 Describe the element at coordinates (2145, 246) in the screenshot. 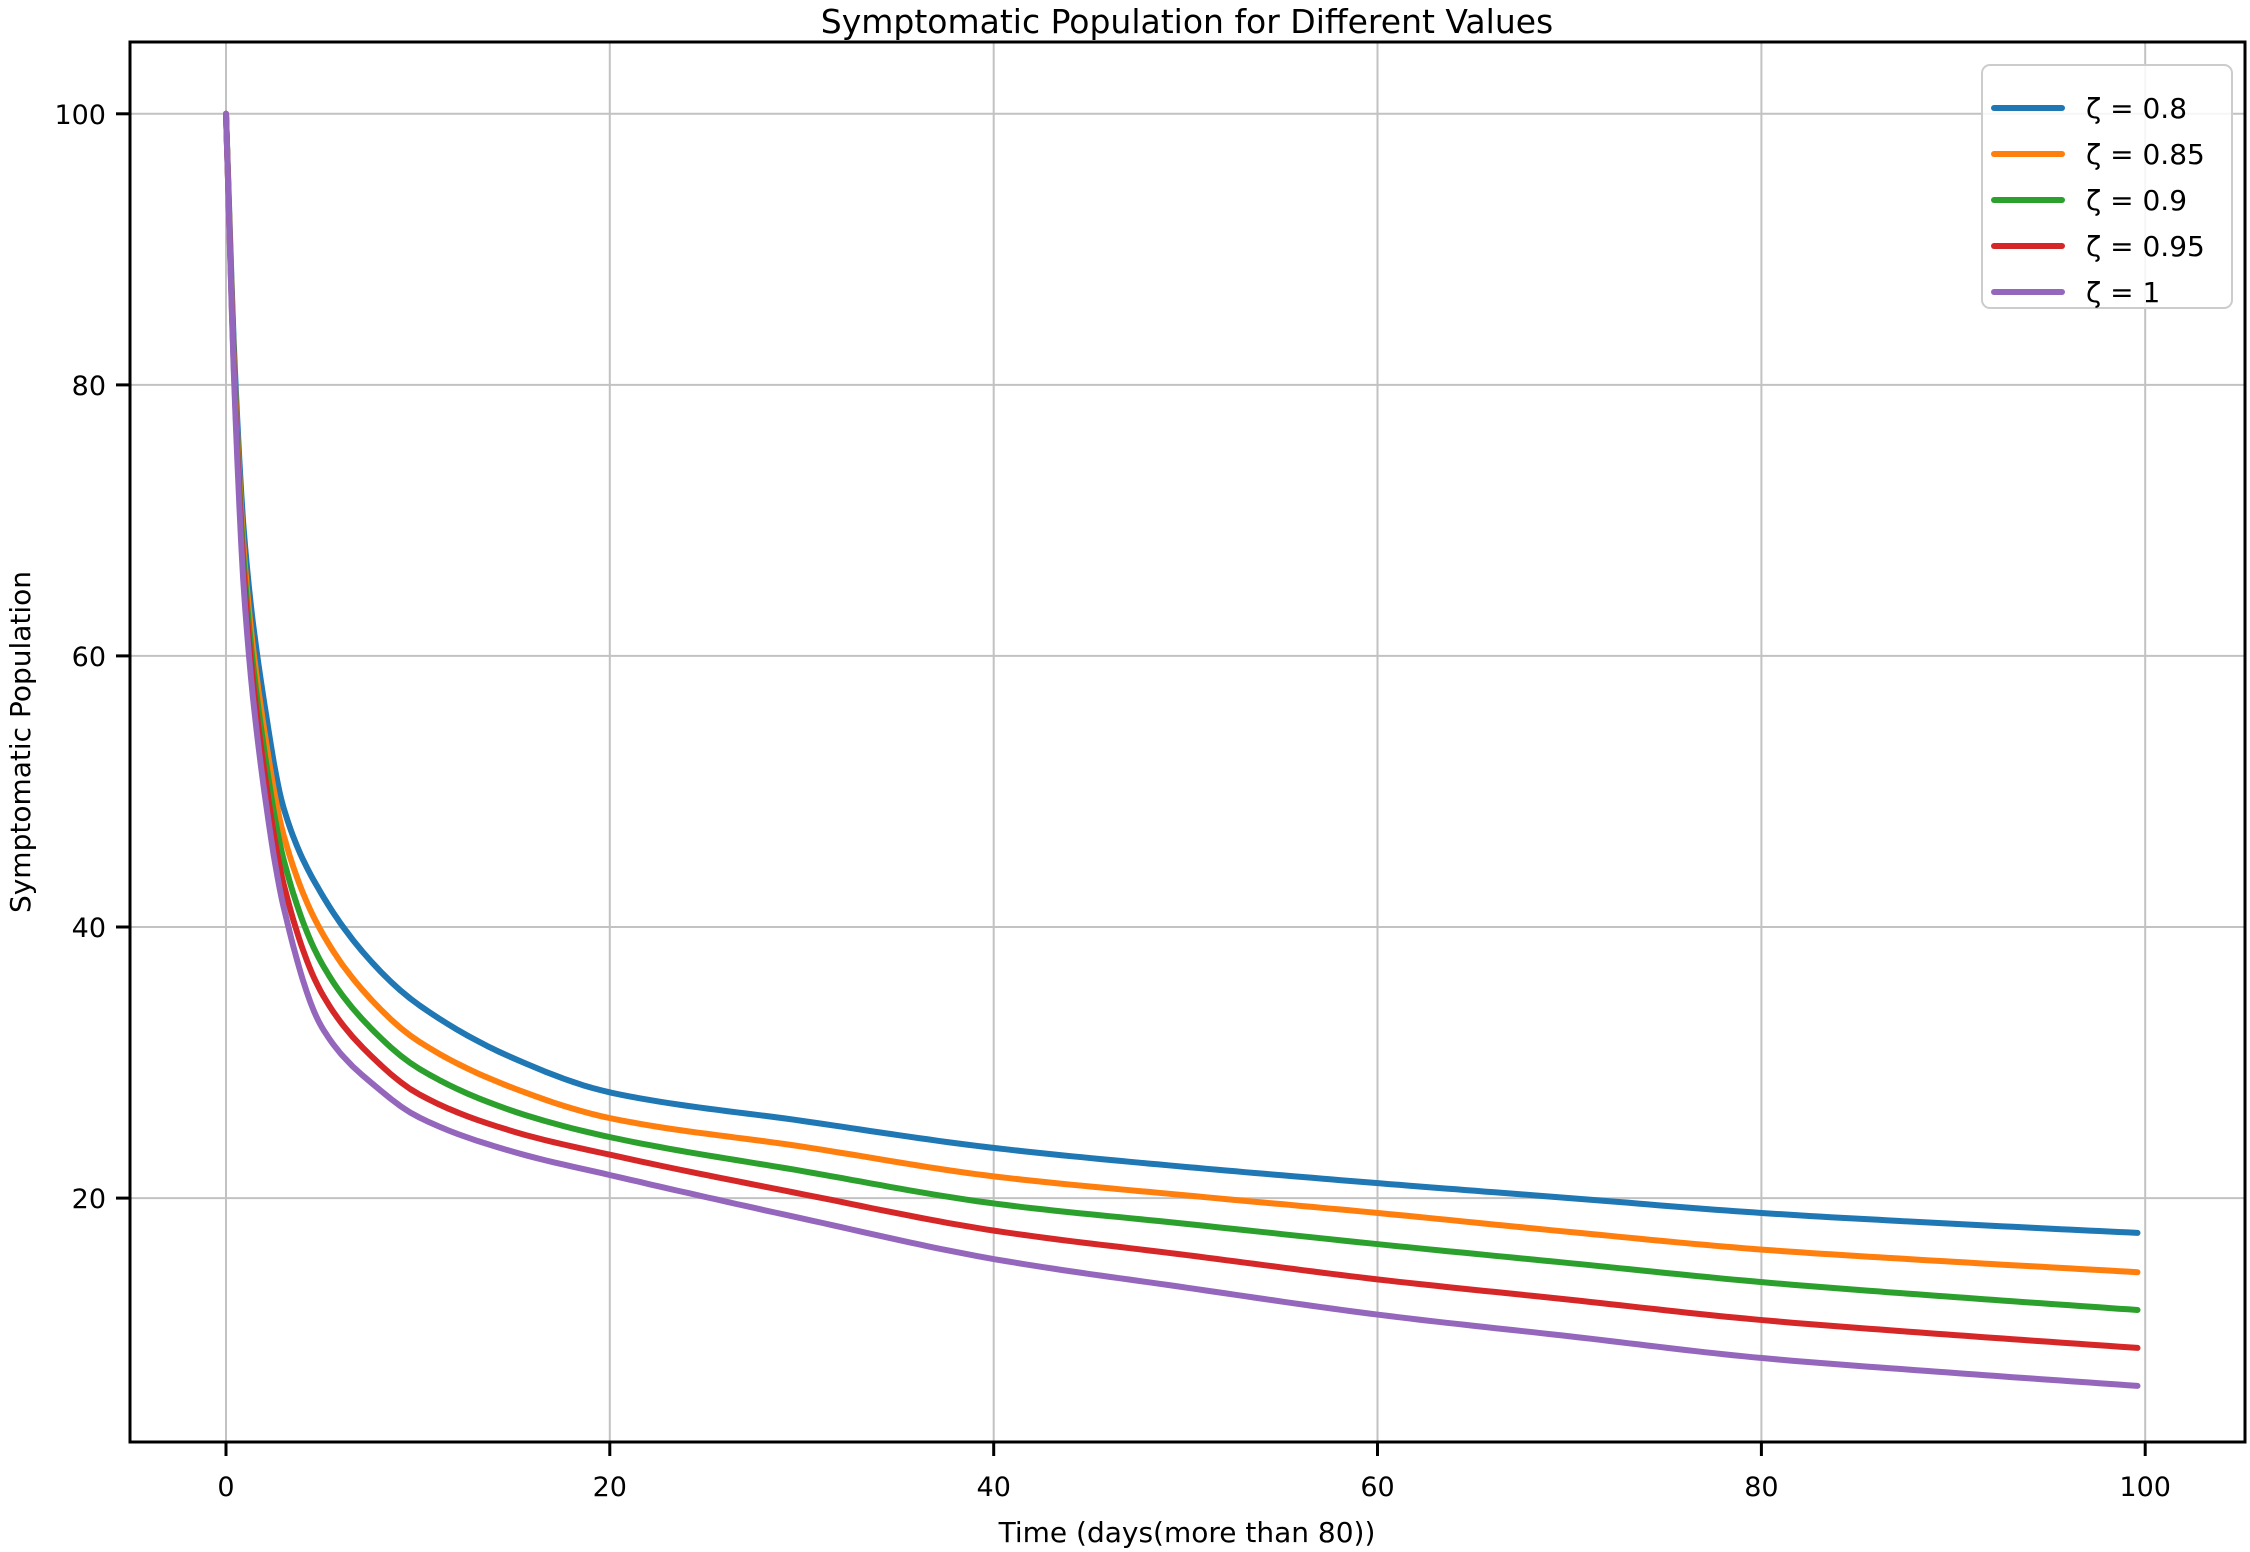

I see `legend-label: ζ = 0.95` at that location.